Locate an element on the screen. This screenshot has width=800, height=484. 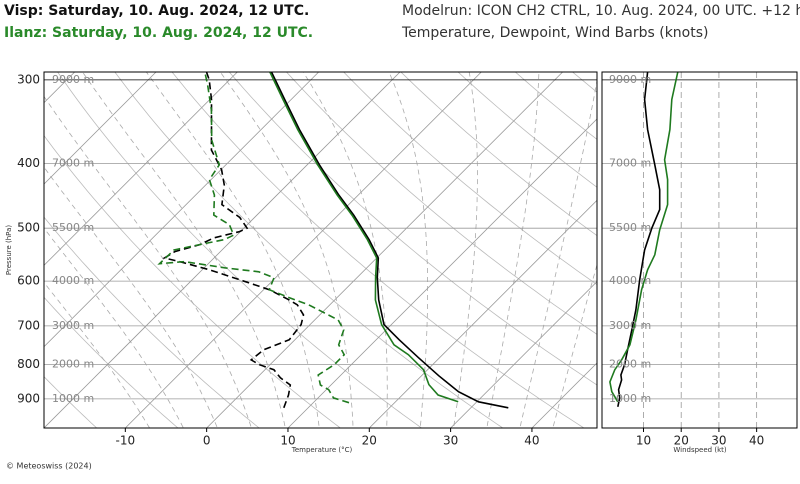
header-line-1: Visp: Saturday, 10. Aug. 2024, 12 UTC. is located at coordinates (156, 11).